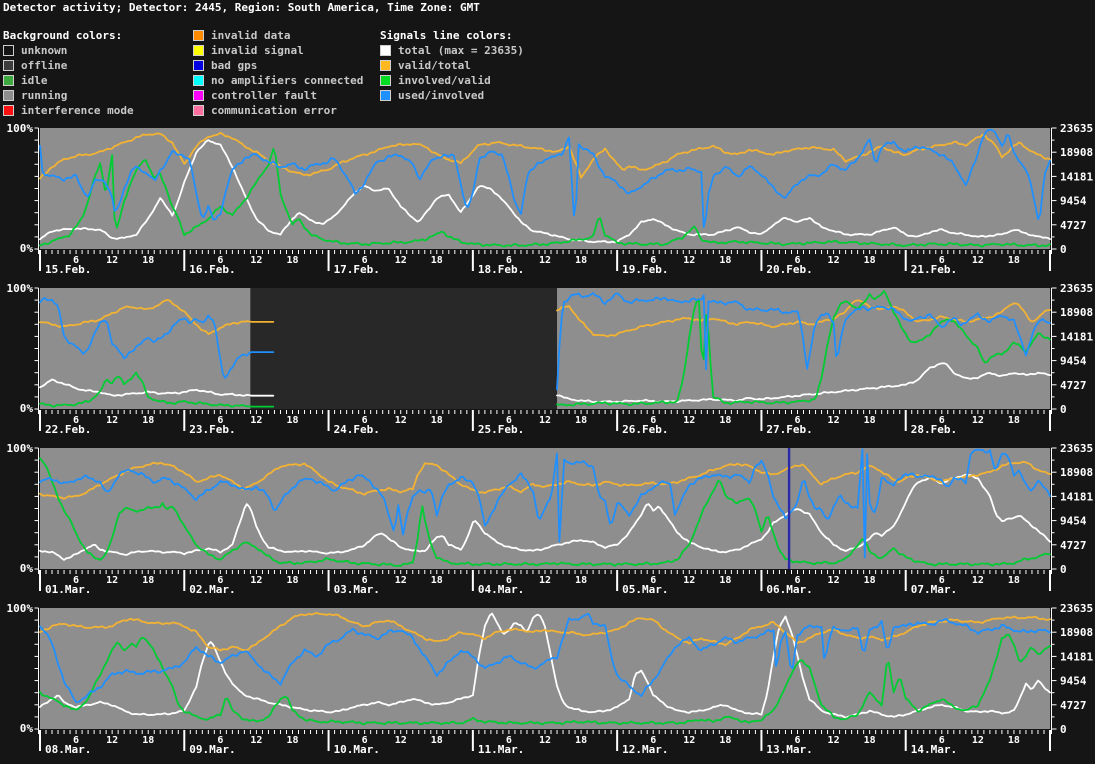  I want to click on svg-text: 25.Feb., so click(501, 429).